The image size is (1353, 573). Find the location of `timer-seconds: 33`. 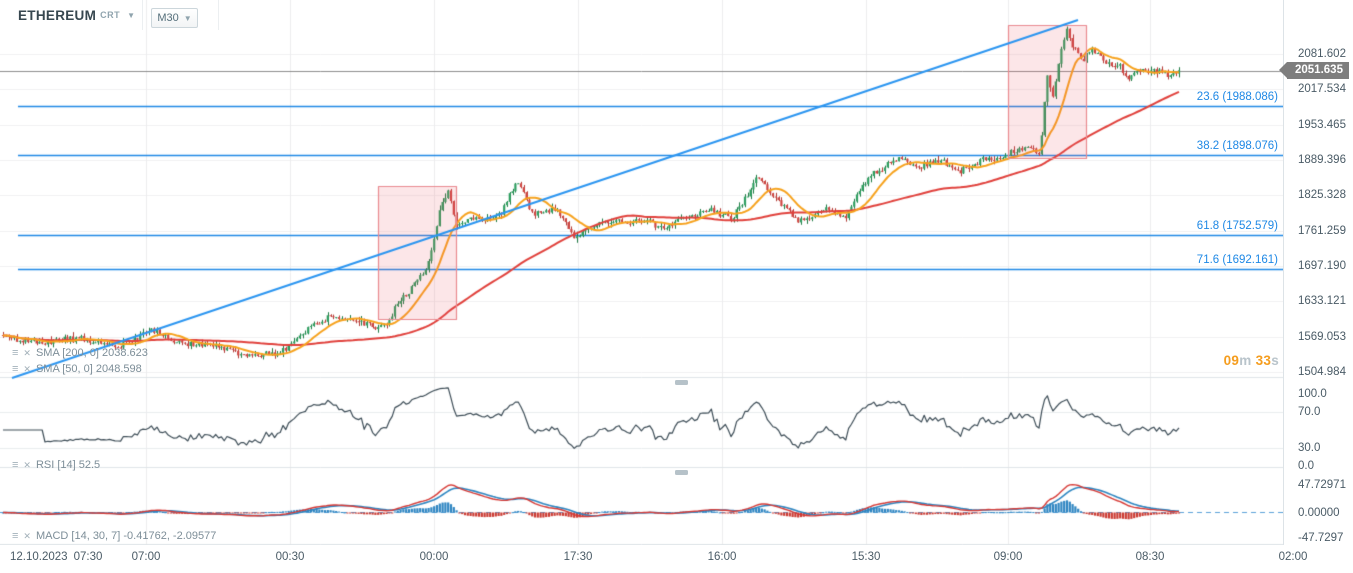

timer-seconds: 33 is located at coordinates (1263, 360).